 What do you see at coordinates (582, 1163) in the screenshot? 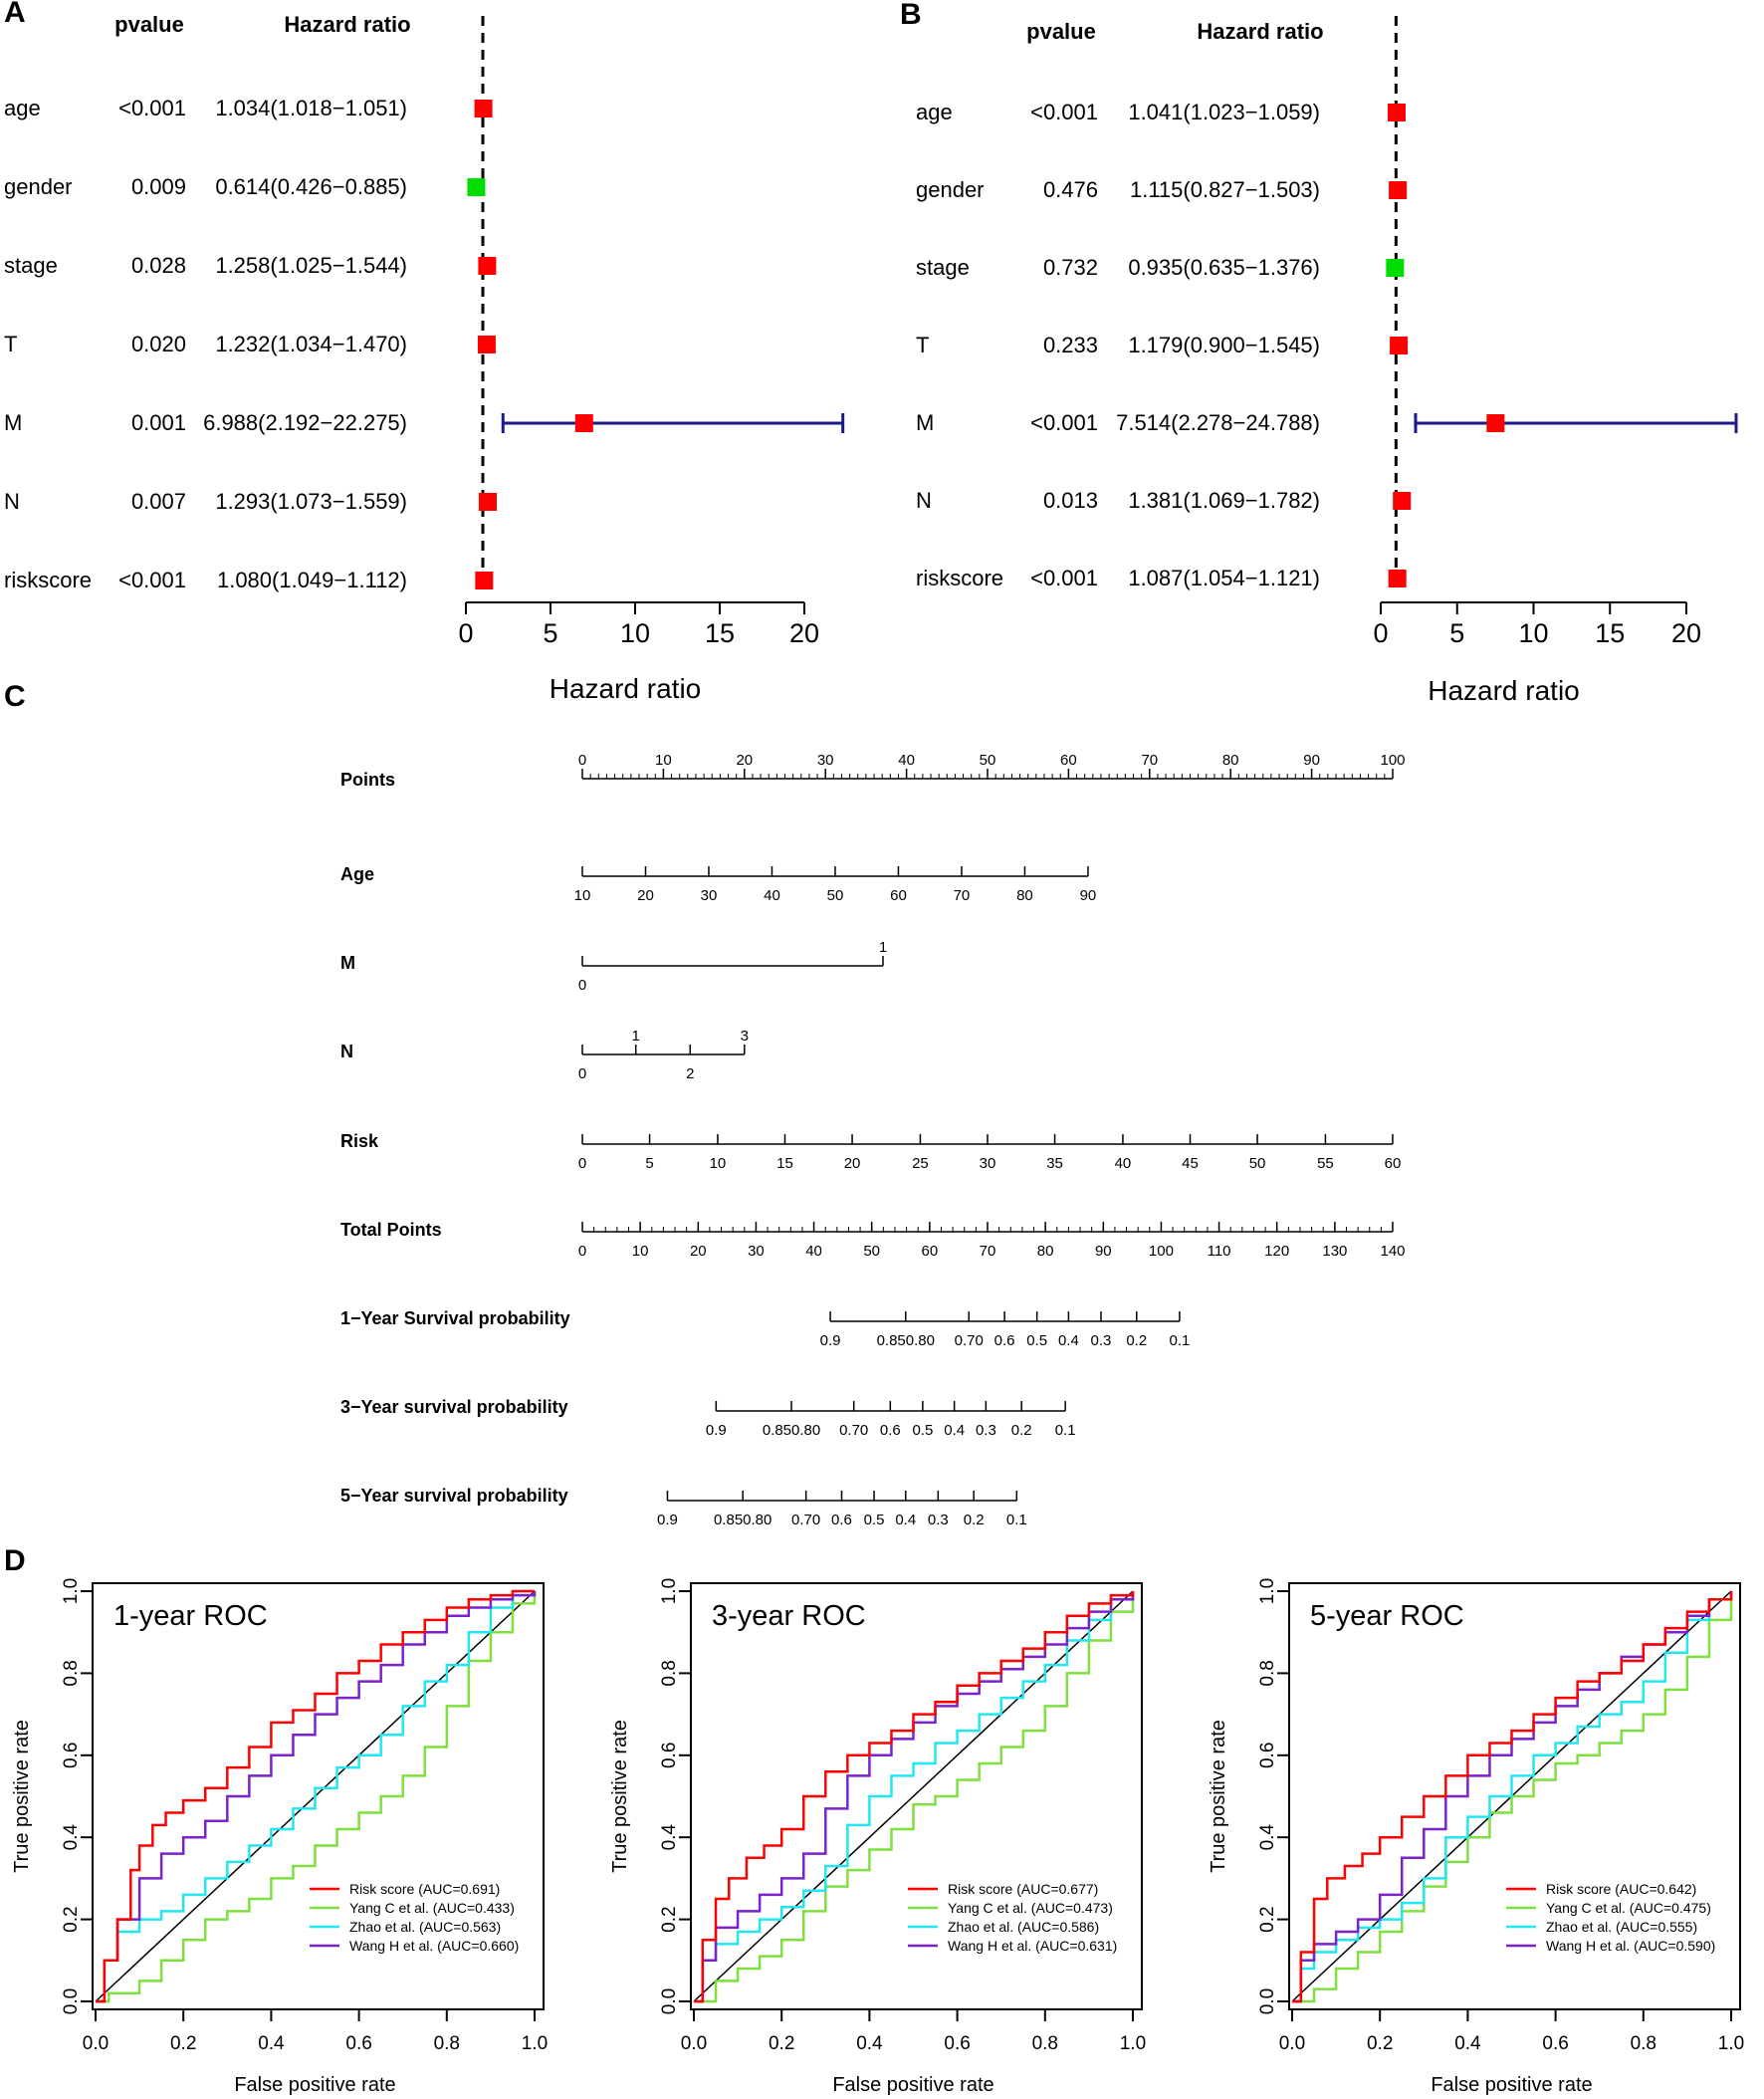
I see `nomogram-risk-tick-label: 0` at bounding box center [582, 1163].